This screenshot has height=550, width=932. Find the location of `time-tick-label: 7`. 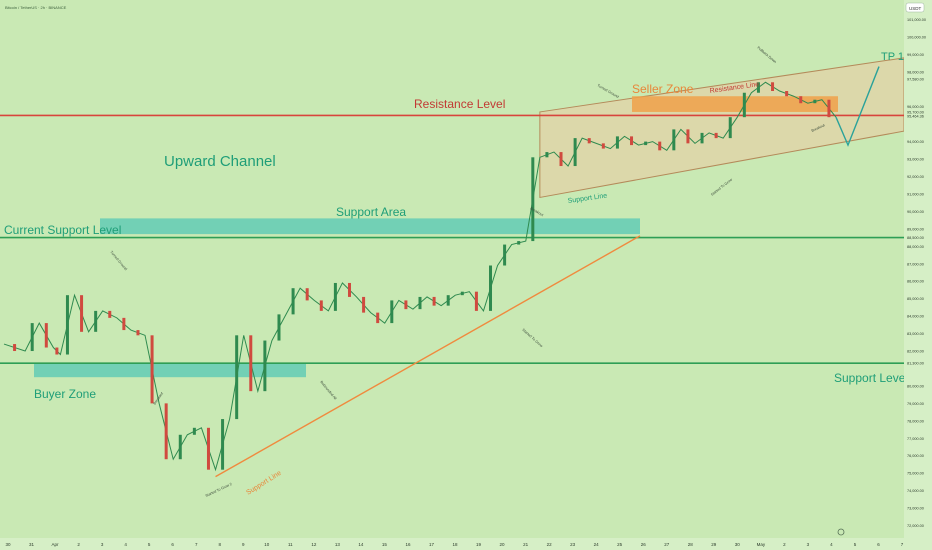

time-tick-label: 7 is located at coordinates (196, 544).